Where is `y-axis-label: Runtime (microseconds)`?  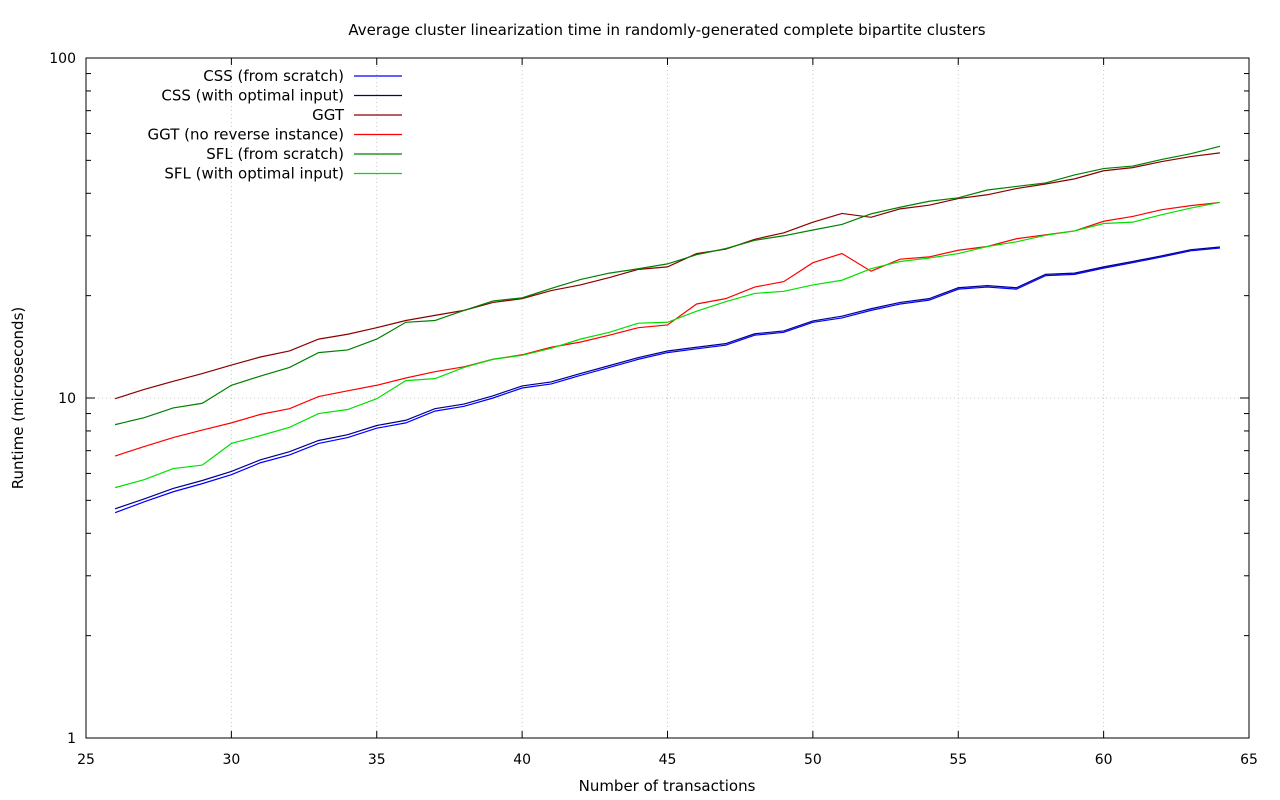
y-axis-label: Runtime (microseconds) is located at coordinates (18, 398).